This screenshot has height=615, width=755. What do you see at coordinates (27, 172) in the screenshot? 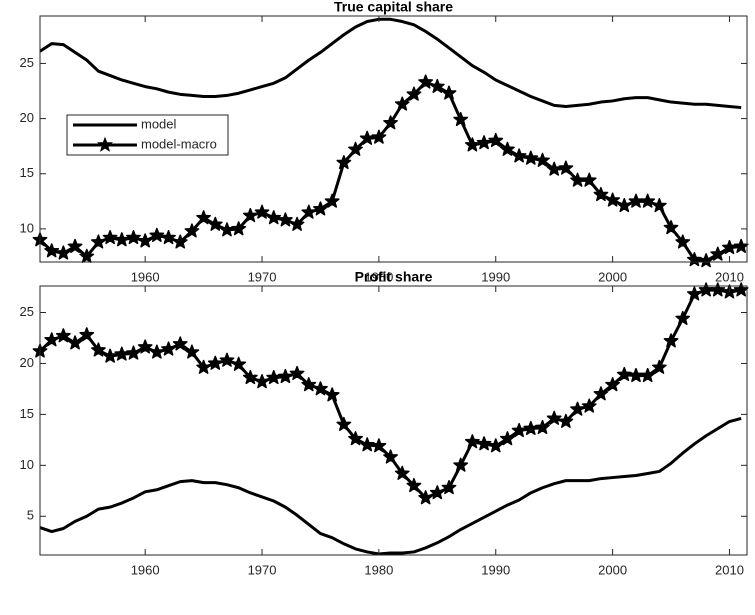
I see `y-tick-label: 15` at bounding box center [27, 172].